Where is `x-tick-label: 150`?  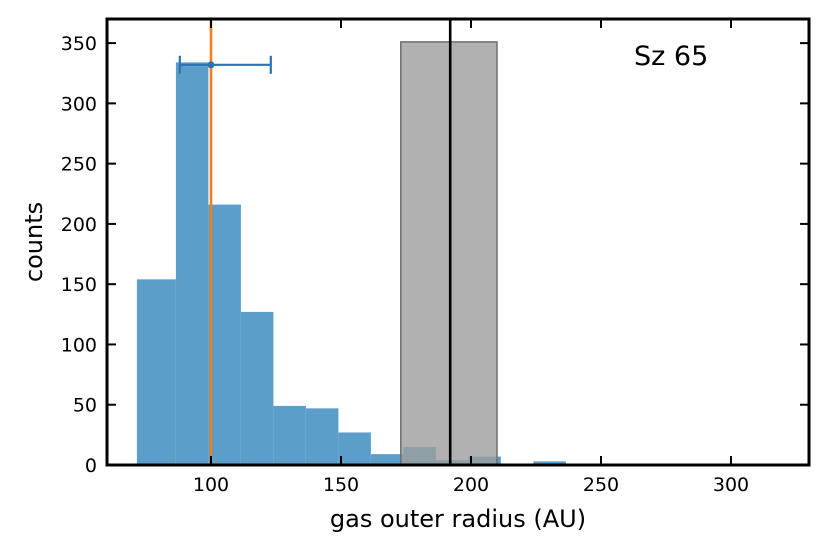
x-tick-label: 150 is located at coordinates (341, 485).